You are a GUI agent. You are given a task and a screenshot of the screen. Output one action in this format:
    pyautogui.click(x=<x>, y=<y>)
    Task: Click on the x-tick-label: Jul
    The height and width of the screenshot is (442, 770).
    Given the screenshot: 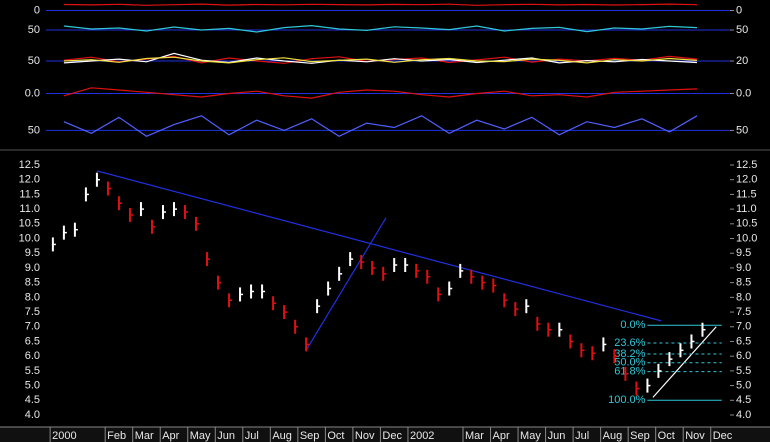 What is the action you would take?
    pyautogui.click(x=252, y=436)
    